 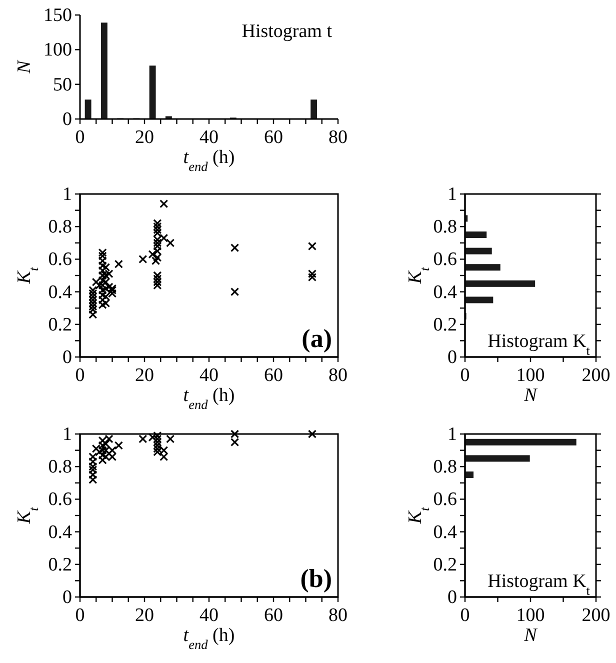 I want to click on y-axis-title: N, so click(x=24, y=66).